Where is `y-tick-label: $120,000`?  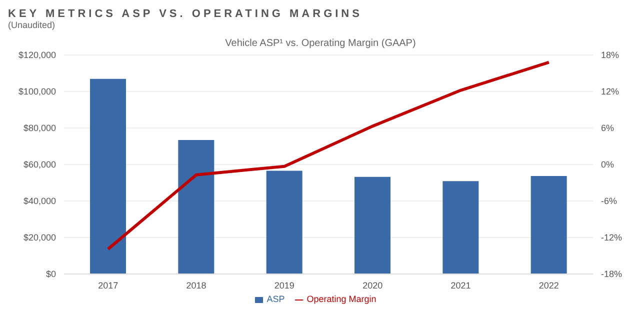 y-tick-label: $120,000 is located at coordinates (37, 55).